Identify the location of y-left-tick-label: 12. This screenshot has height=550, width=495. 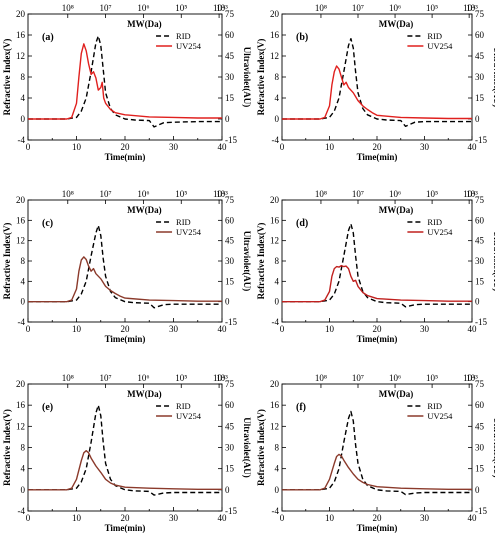
(20, 241).